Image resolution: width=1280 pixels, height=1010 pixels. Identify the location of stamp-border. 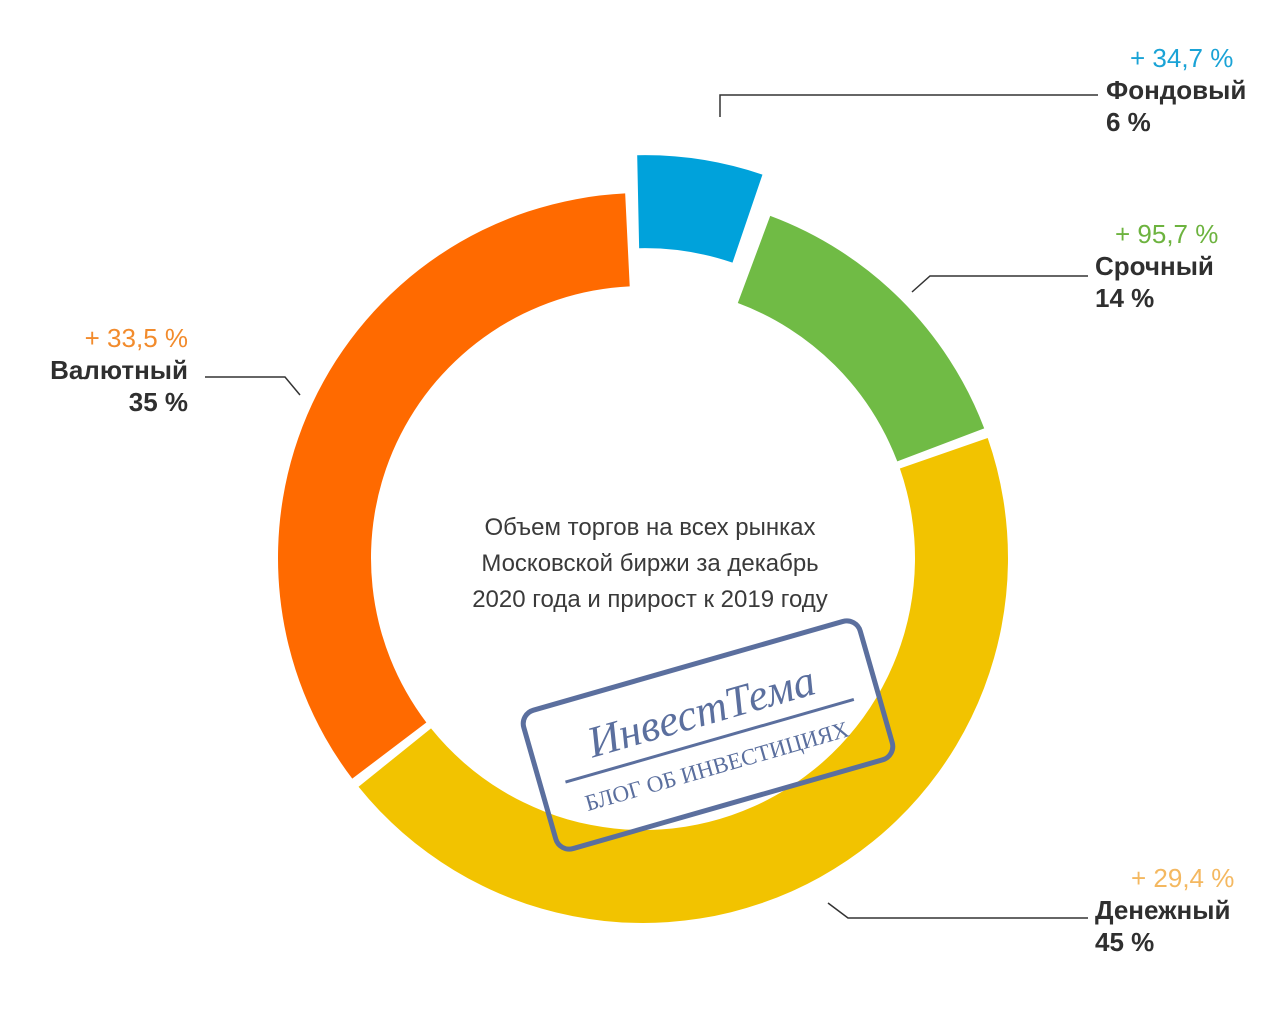
(708, 735).